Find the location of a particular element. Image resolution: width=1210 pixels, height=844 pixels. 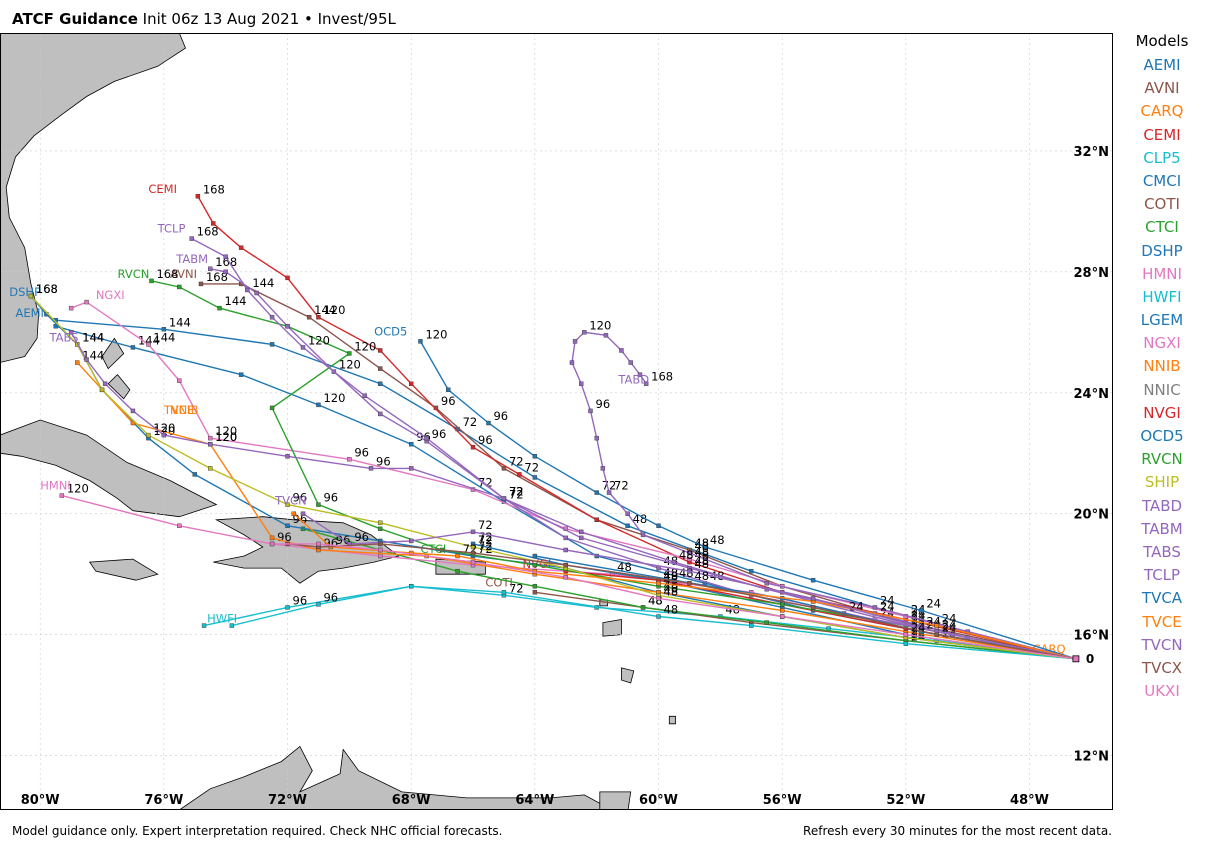

track-model-label: TABD is located at coordinates (633, 380).